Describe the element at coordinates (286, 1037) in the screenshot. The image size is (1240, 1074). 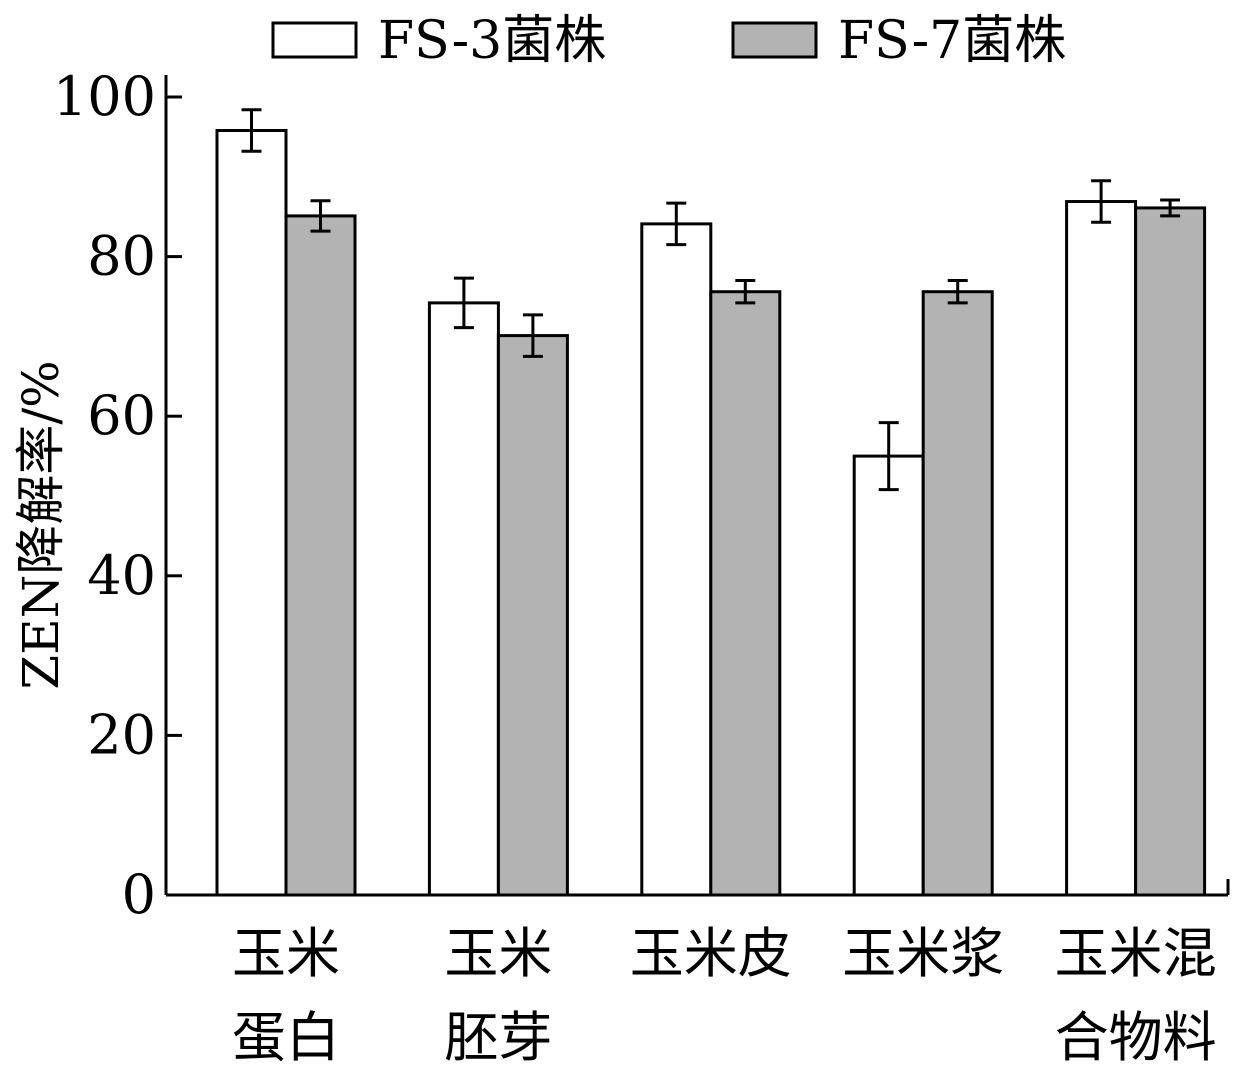
I see `x-category-label: 蛋白` at that location.